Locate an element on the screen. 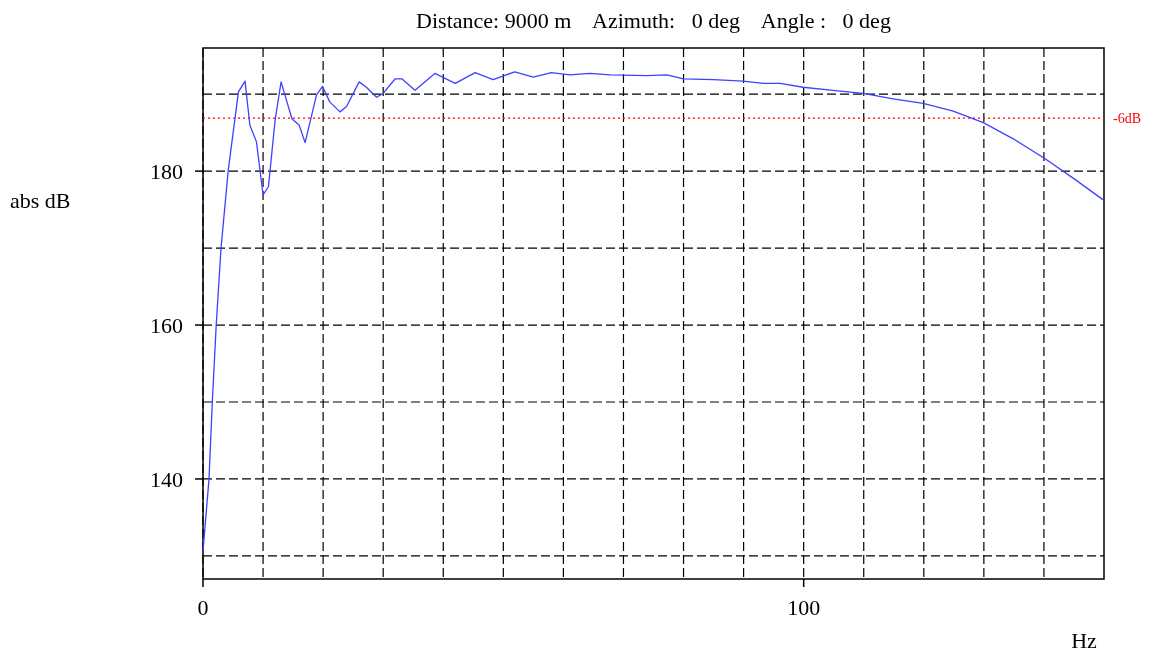 The image size is (1156, 656). ref-line-label: -6dB is located at coordinates (1127, 118).